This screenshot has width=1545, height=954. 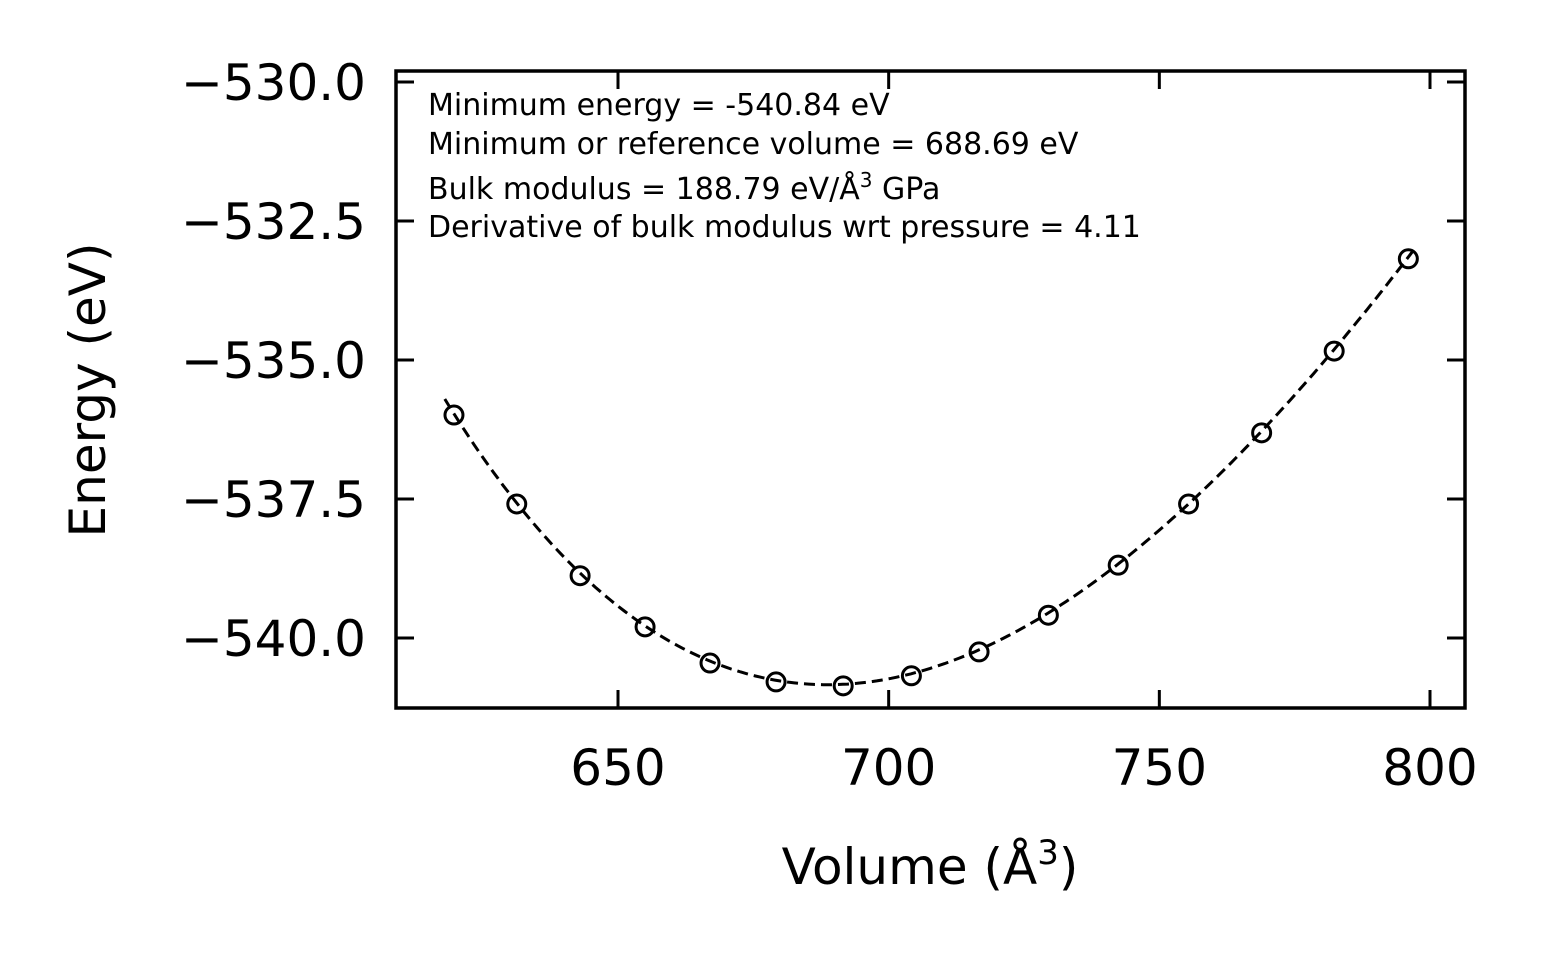 I want to click on x-axis-title: Volume (Å3), so click(x=930, y=864).